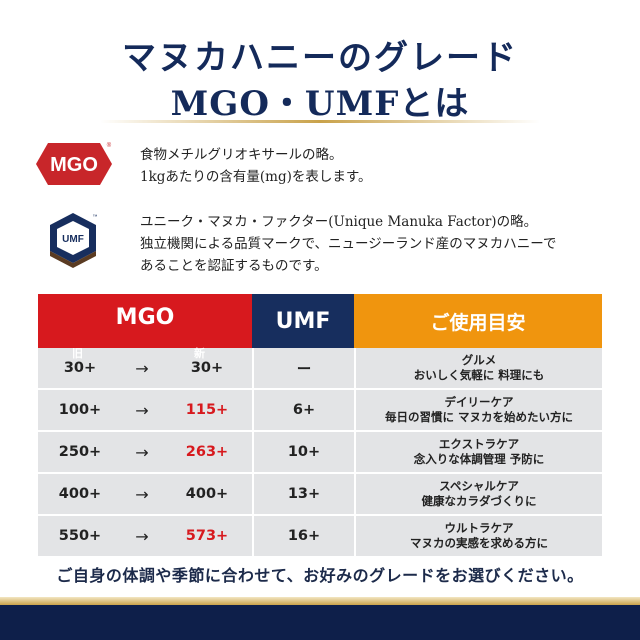 Image resolution: width=640 pixels, height=640 pixels. I want to click on mgo-new-value: 400+, so click(207, 494).